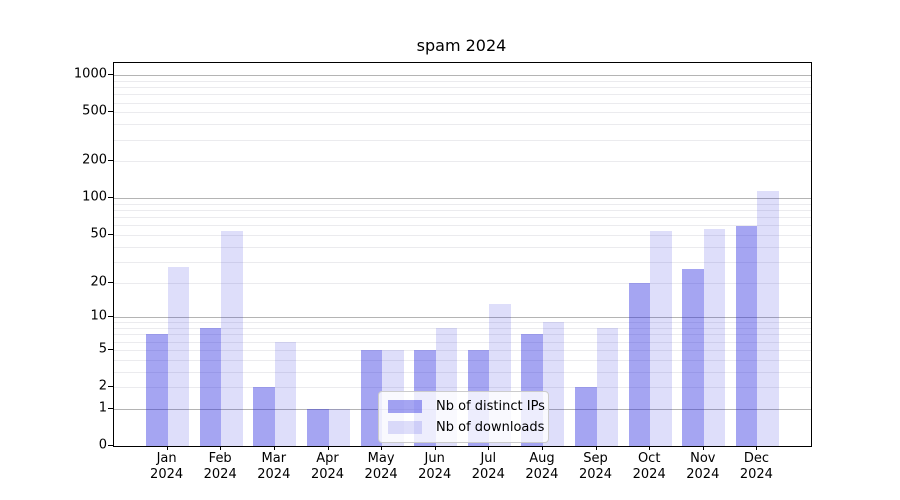 The image size is (900, 500). Describe the element at coordinates (94, 111) in the screenshot. I see `y-axis-tick-label: 500` at that location.